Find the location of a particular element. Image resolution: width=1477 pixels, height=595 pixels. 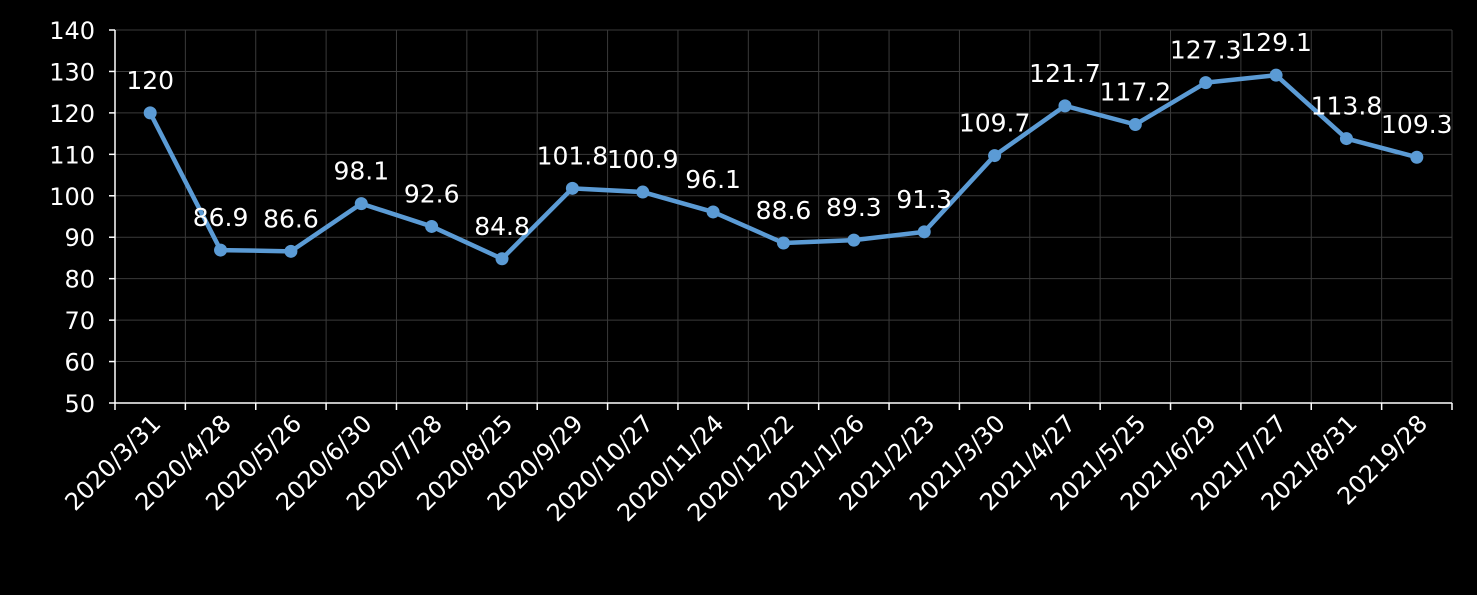

data-label: 92.6 is located at coordinates (432, 193).